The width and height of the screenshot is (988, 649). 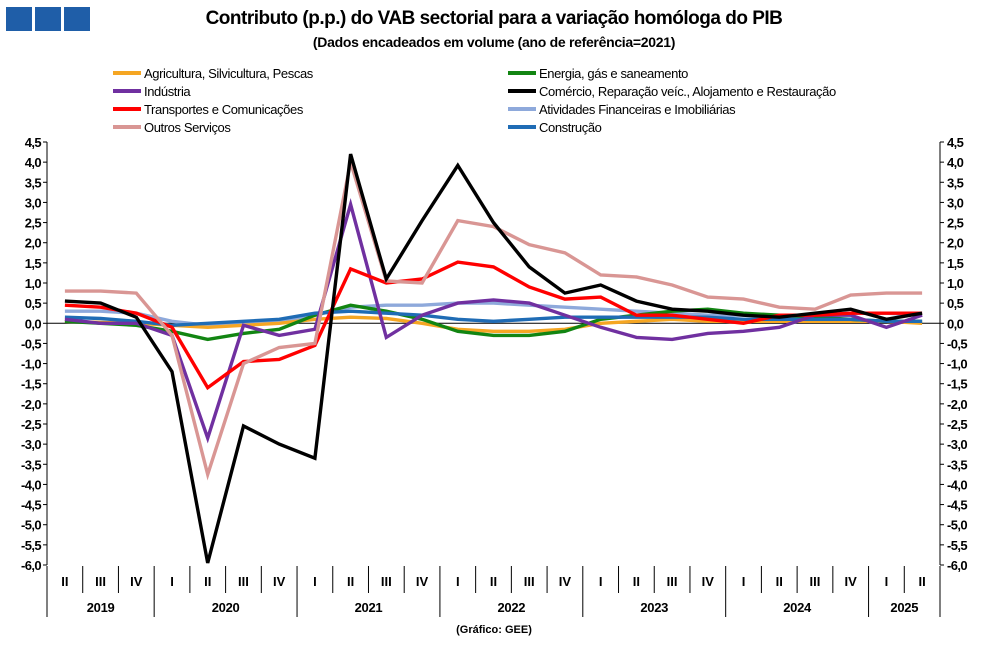 I want to click on y-tick-label-left: -3,0, so click(x=31, y=444).